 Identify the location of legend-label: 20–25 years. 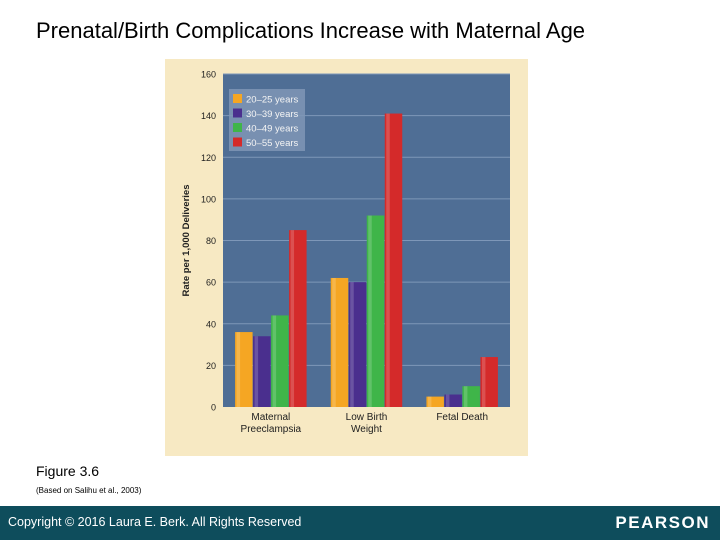
(272, 100).